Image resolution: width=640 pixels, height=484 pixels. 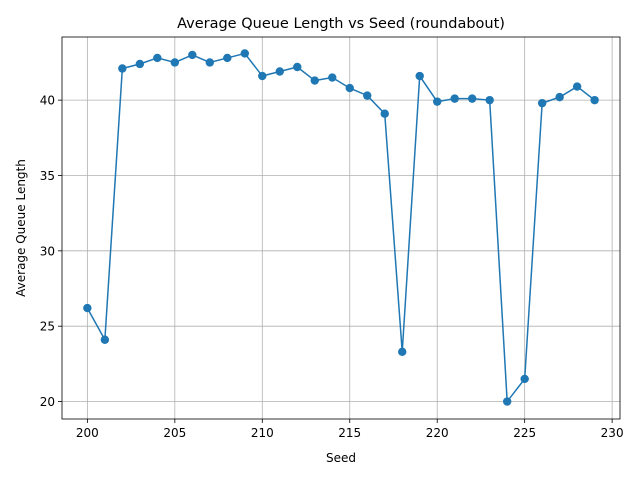 What do you see at coordinates (47, 176) in the screenshot?
I see `y-tick-label: 35` at bounding box center [47, 176].